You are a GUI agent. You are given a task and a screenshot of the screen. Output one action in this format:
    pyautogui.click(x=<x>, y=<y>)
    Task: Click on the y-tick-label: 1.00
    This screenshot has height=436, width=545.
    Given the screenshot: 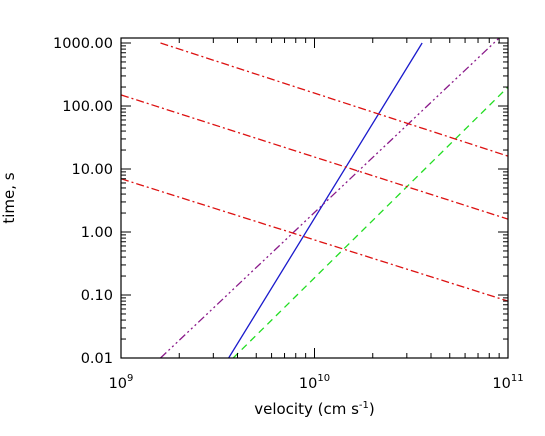 What is the action you would take?
    pyautogui.click(x=97, y=233)
    